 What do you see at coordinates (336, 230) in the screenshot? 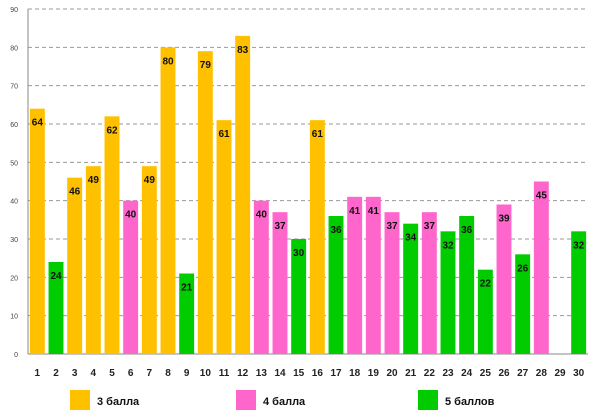
I see `data-label-17: 36` at bounding box center [336, 230].